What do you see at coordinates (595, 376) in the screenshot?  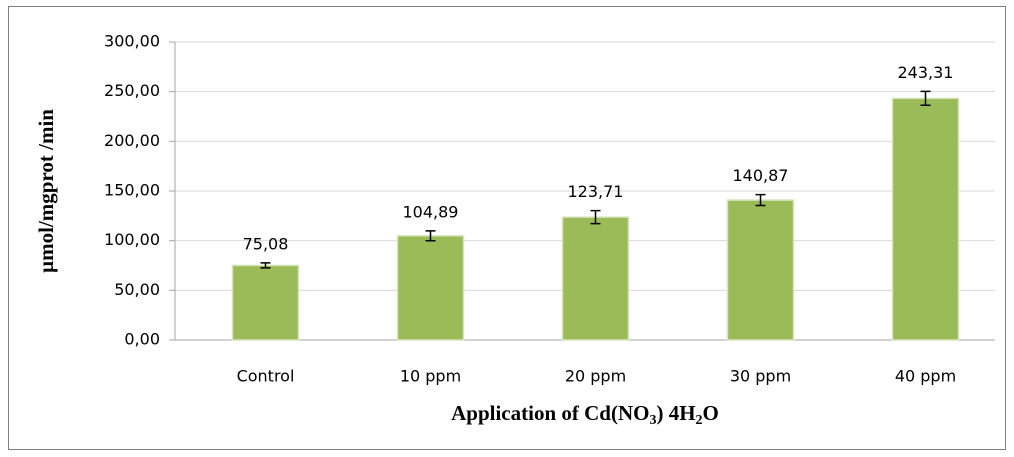 I see `x-tick-label: 20 ppm` at bounding box center [595, 376].